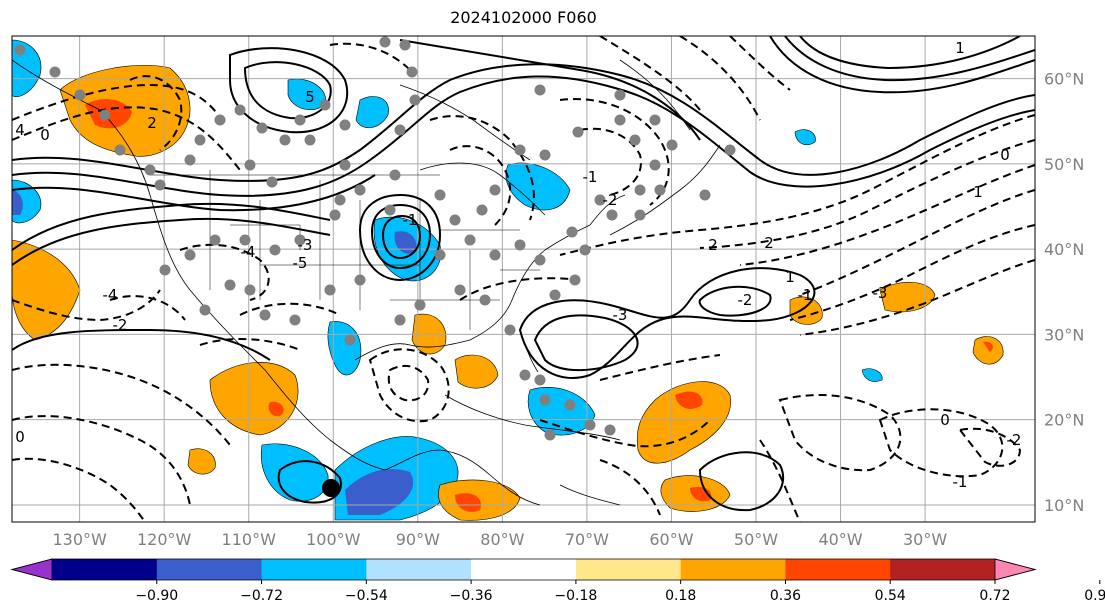 The height and width of the screenshot is (615, 1105). Describe the element at coordinates (988, 346) in the screenshot. I see `shade-positive-atlantic-5-core` at that location.